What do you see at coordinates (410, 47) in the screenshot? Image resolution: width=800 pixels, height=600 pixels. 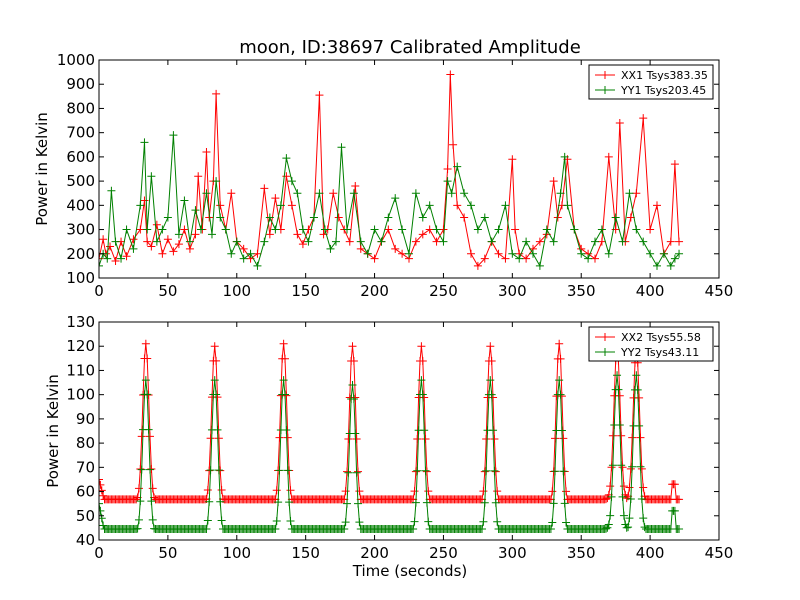 I see `figure-title: moon, ID:38697 Calibrated Amplitude` at bounding box center [410, 47].